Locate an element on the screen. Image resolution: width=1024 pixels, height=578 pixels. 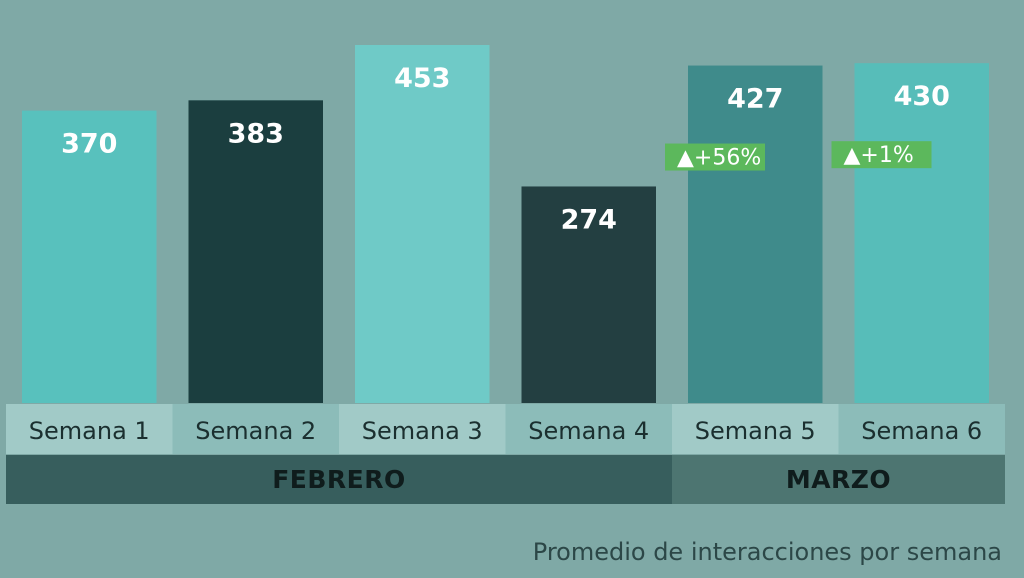
bar-value-label: 427 is located at coordinates (755, 99).